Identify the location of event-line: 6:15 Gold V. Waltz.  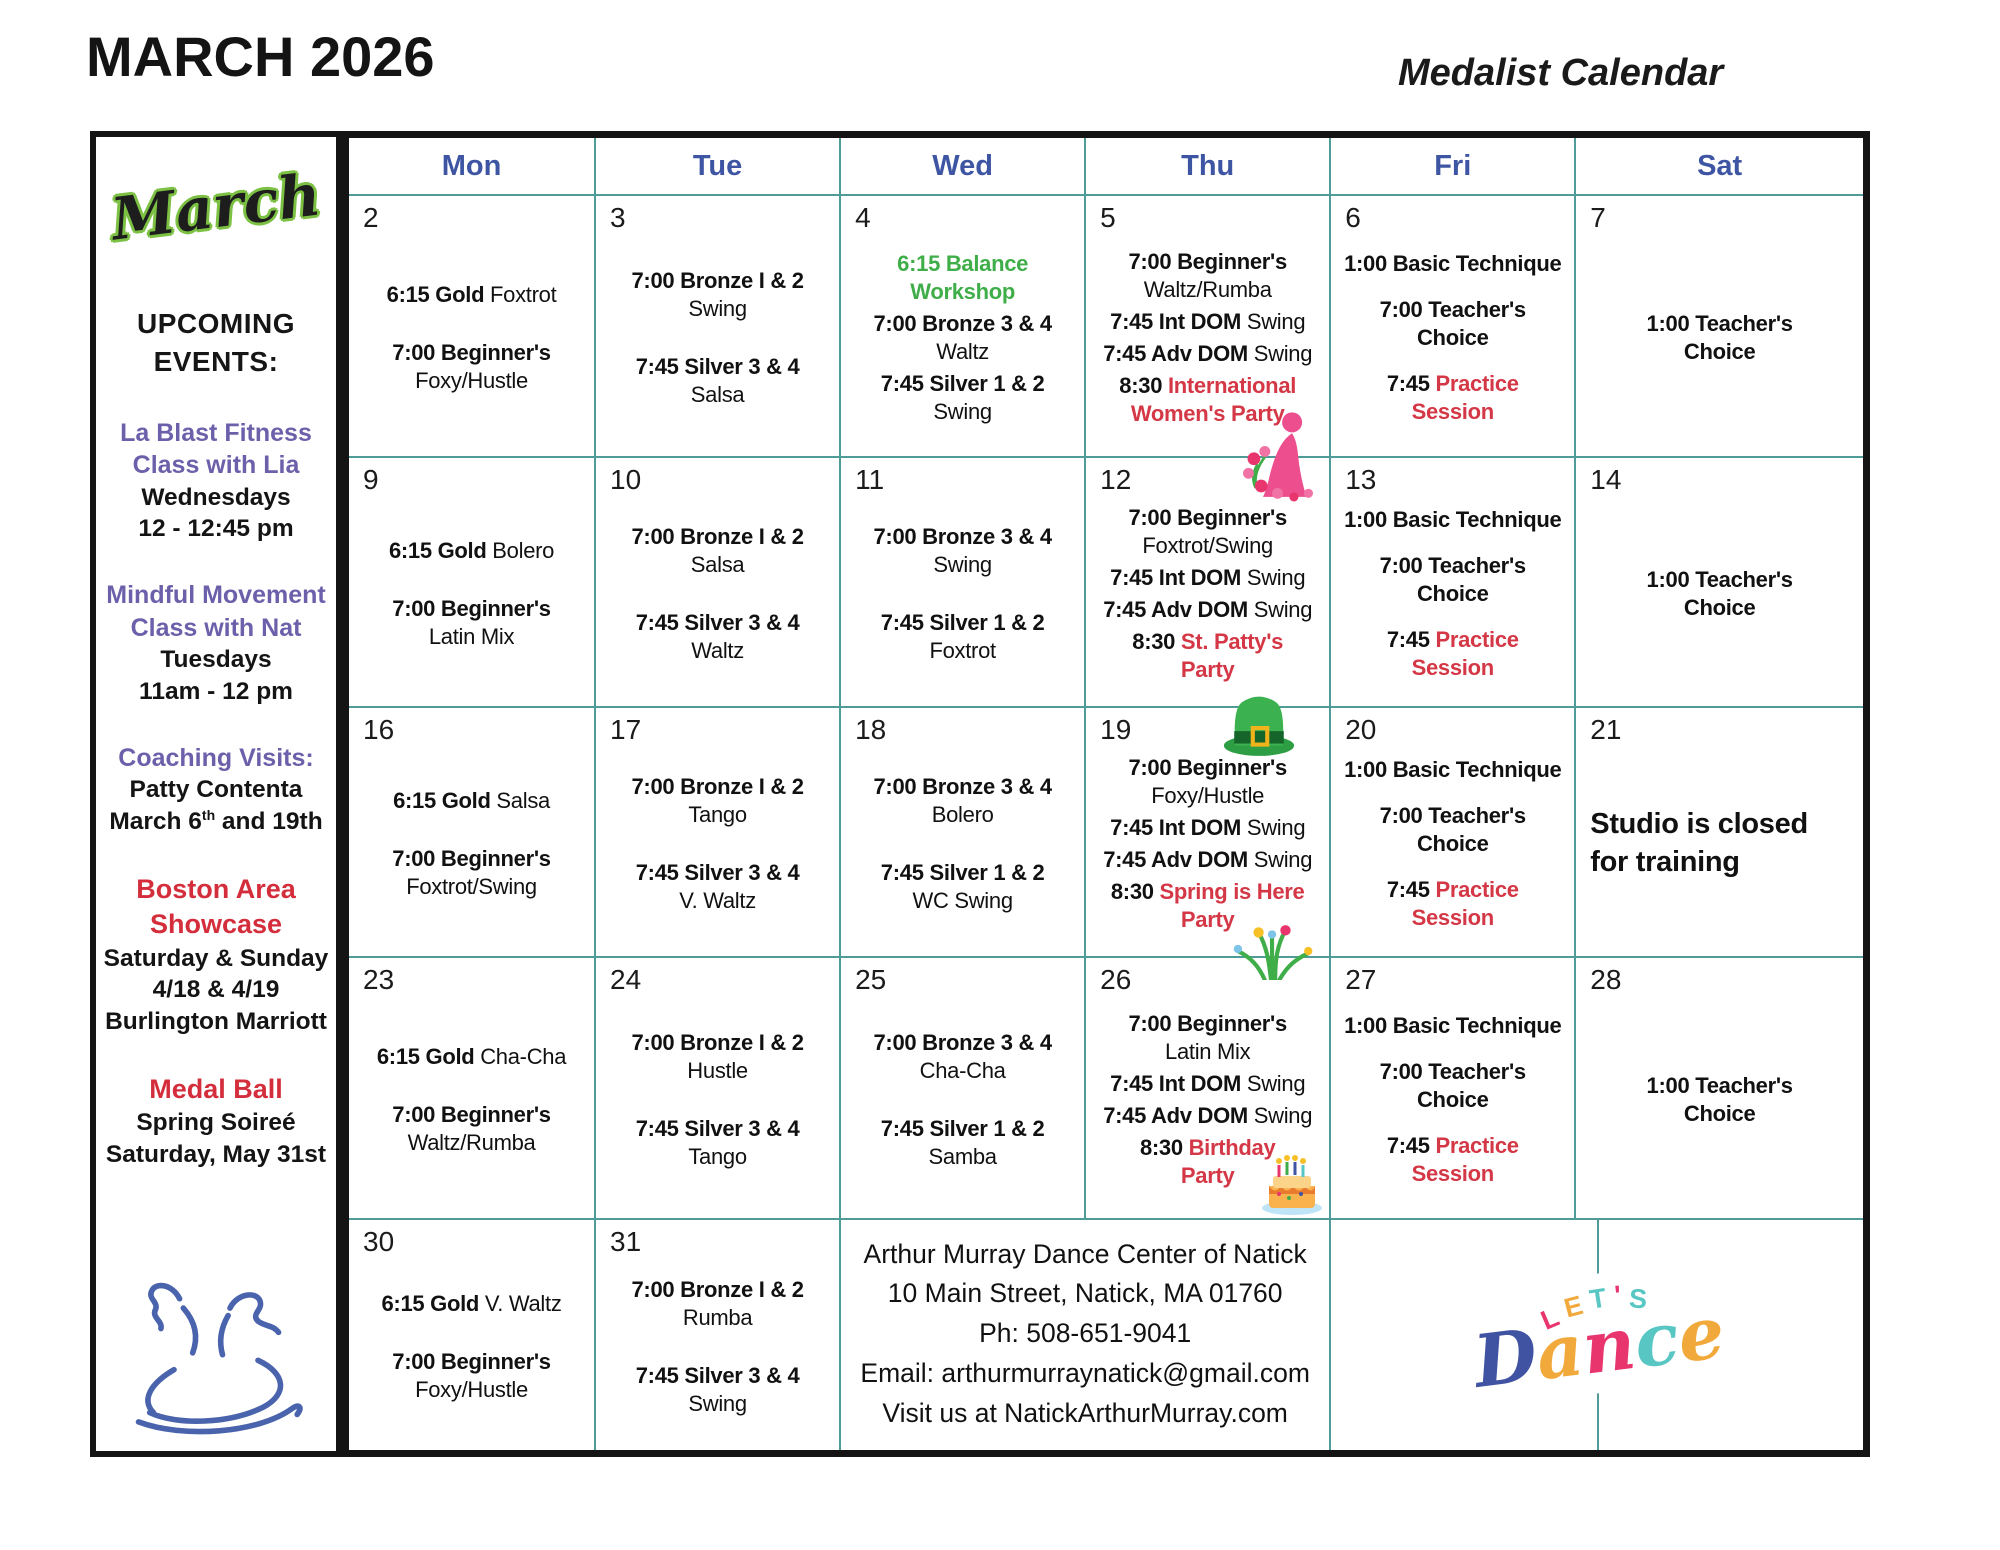
(471, 1304).